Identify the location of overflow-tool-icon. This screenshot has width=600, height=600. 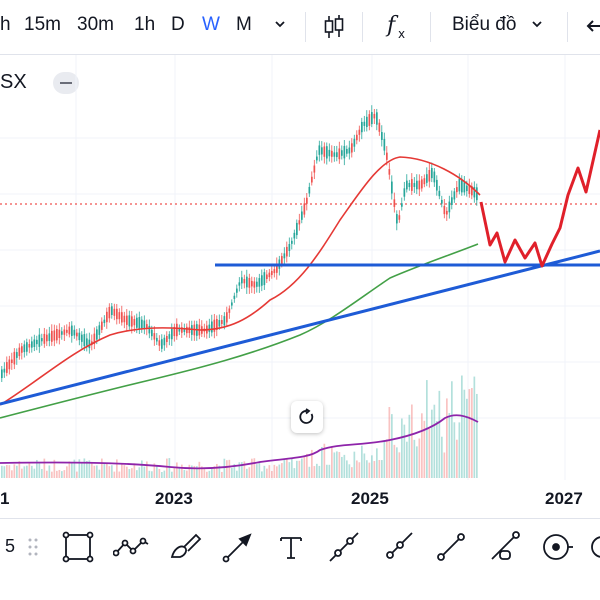
(594, 547).